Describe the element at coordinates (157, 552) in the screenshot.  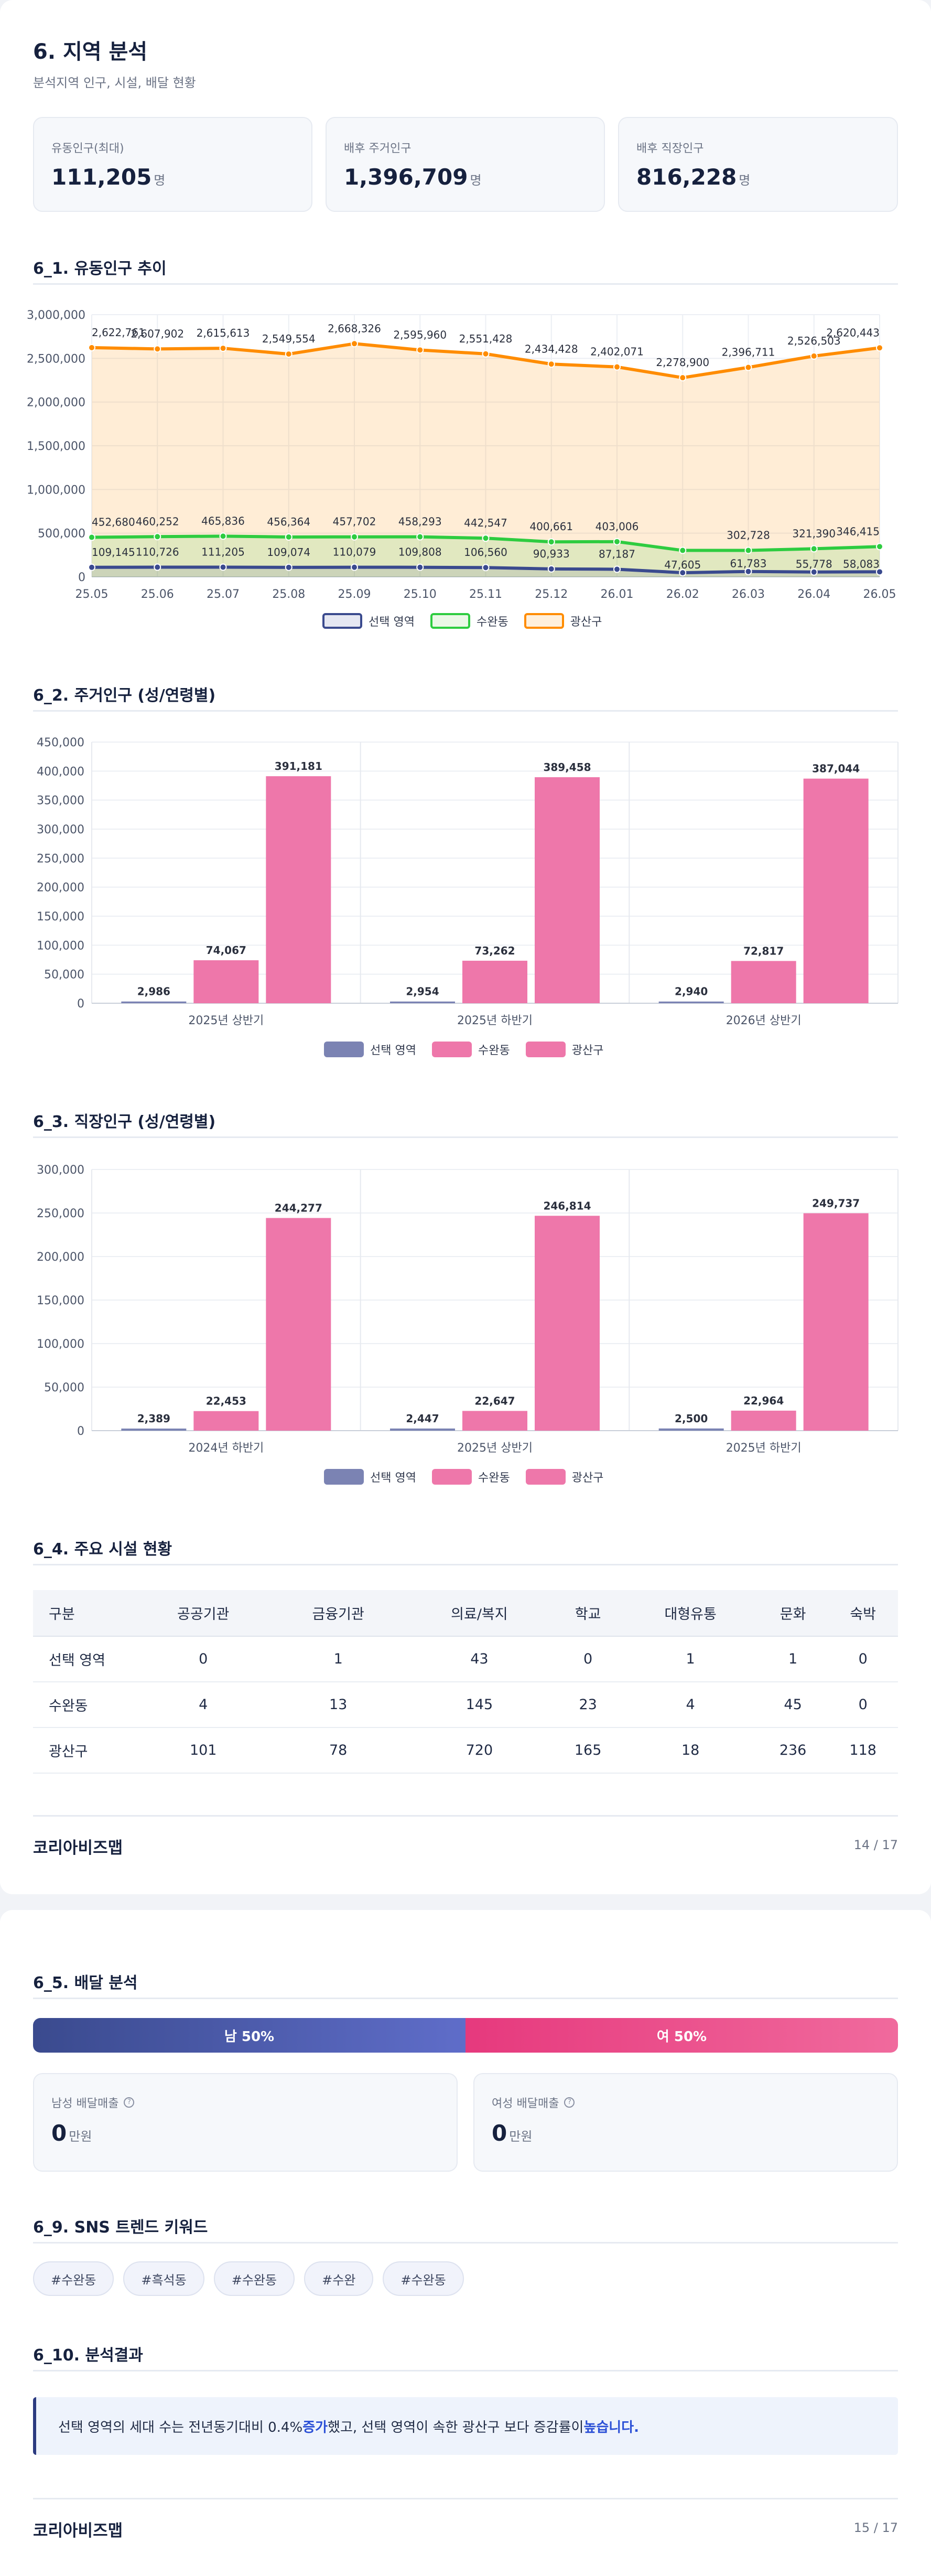
I see `data-label: 110,726` at that location.